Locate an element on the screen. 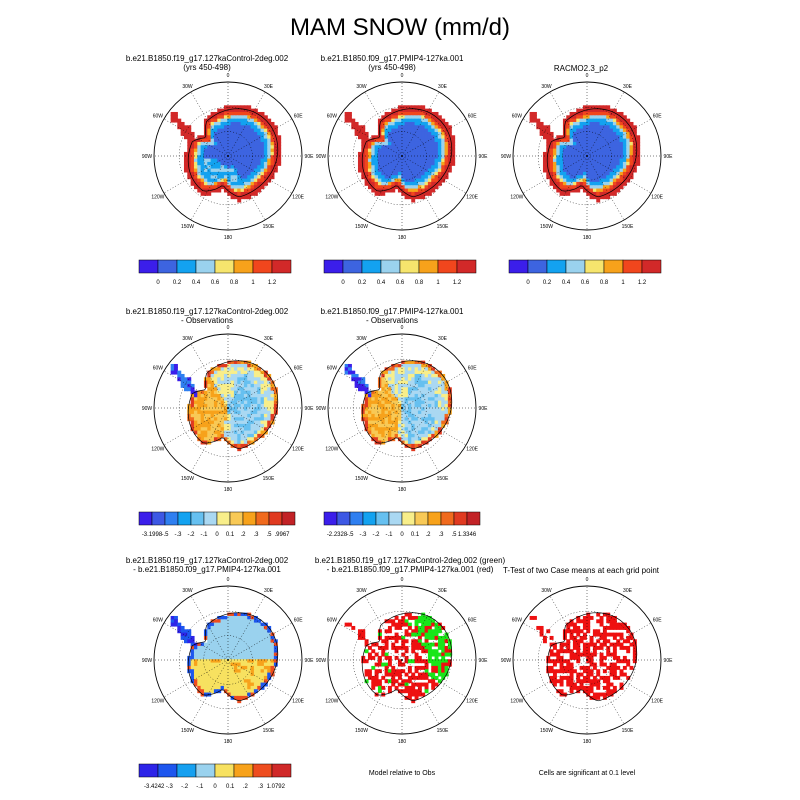  longitude-label: 60E is located at coordinates (473, 117).